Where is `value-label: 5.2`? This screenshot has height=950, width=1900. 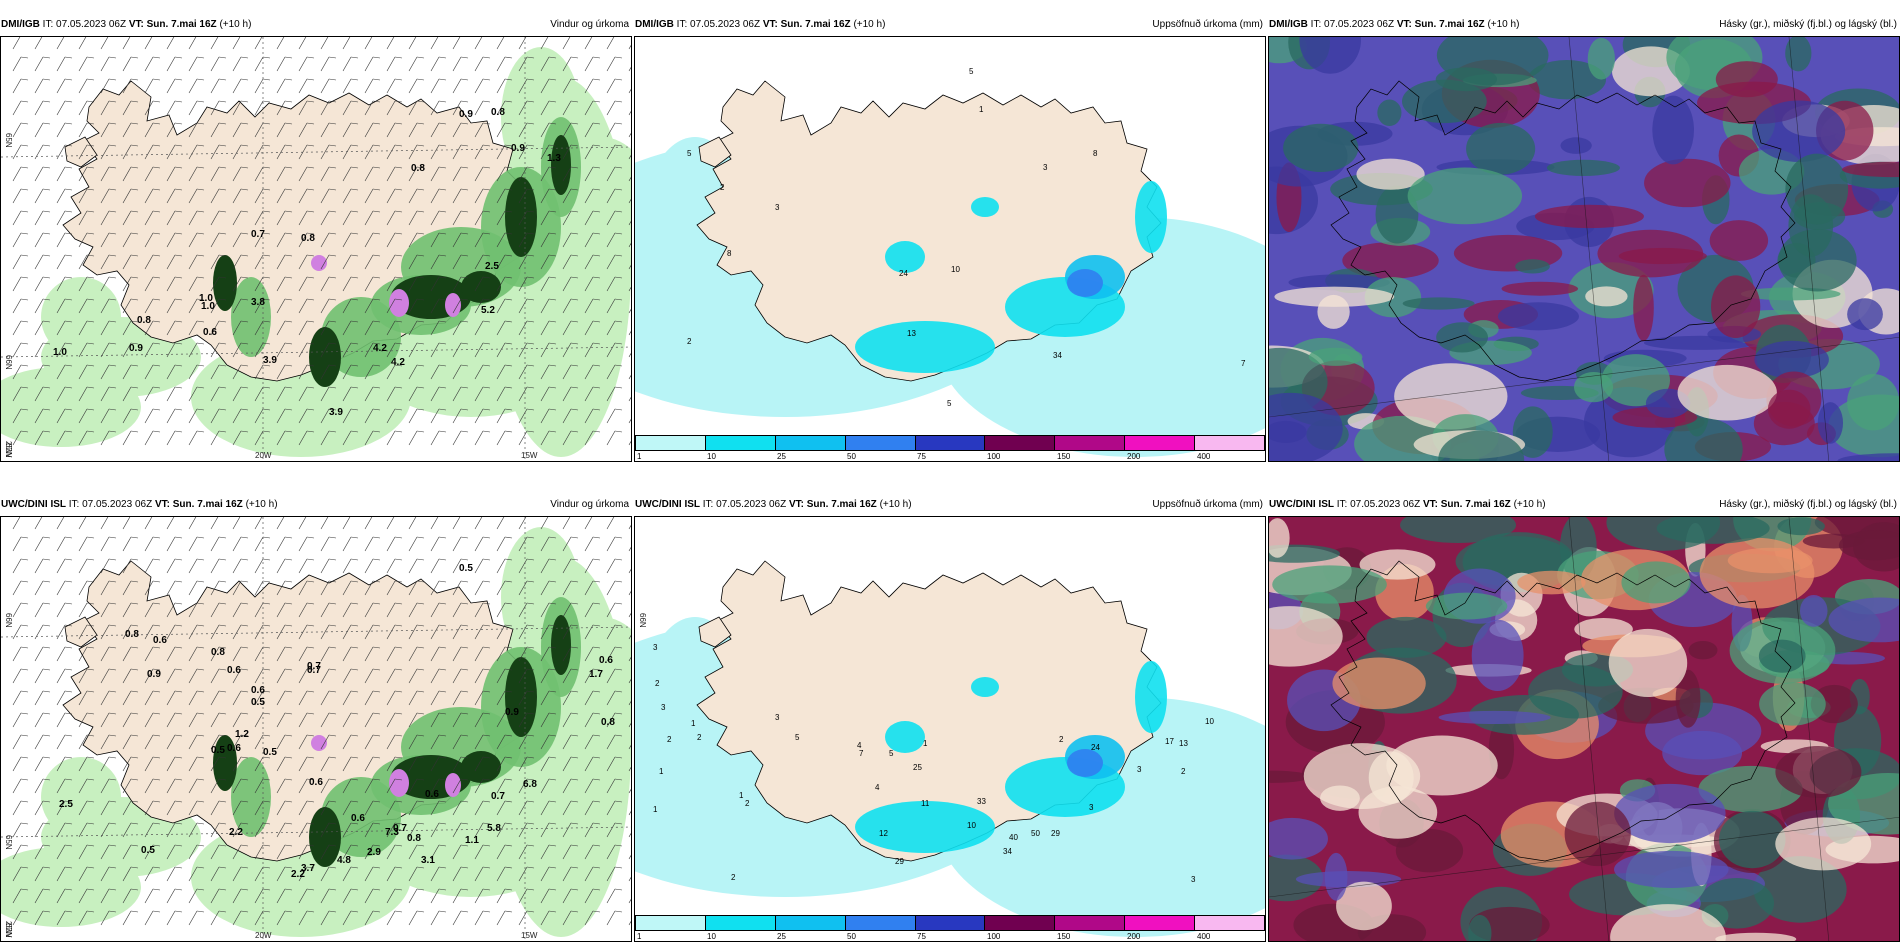
value-label: 5.2 is located at coordinates (488, 310).